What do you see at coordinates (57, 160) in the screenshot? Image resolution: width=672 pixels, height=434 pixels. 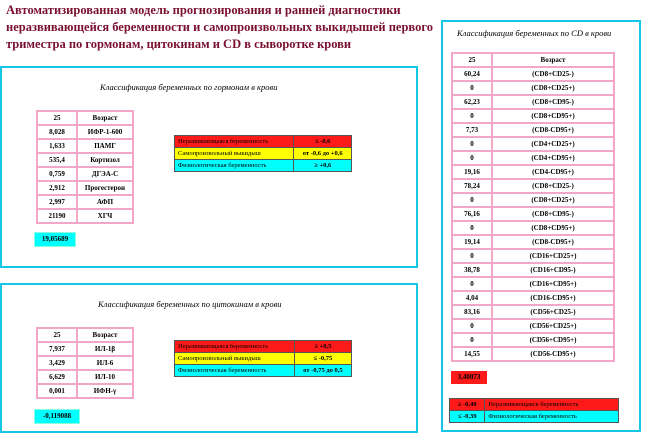 I see `value-cell: 535,4` at bounding box center [57, 160].